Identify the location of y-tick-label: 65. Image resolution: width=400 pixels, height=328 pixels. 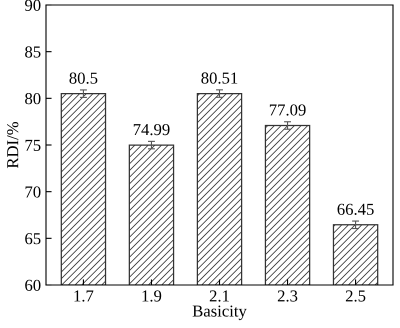
(32, 238).